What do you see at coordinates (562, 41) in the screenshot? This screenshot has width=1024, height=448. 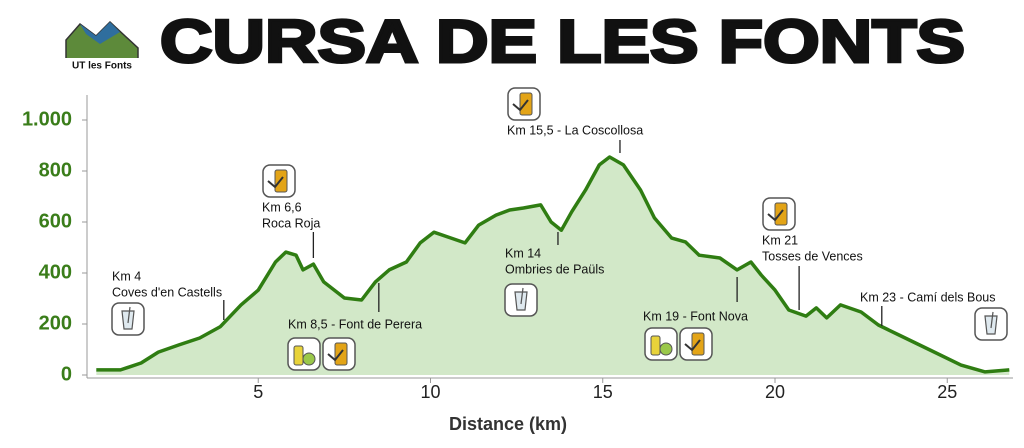 I see `chart-title: CURSA DE LES FONTS` at bounding box center [562, 41].